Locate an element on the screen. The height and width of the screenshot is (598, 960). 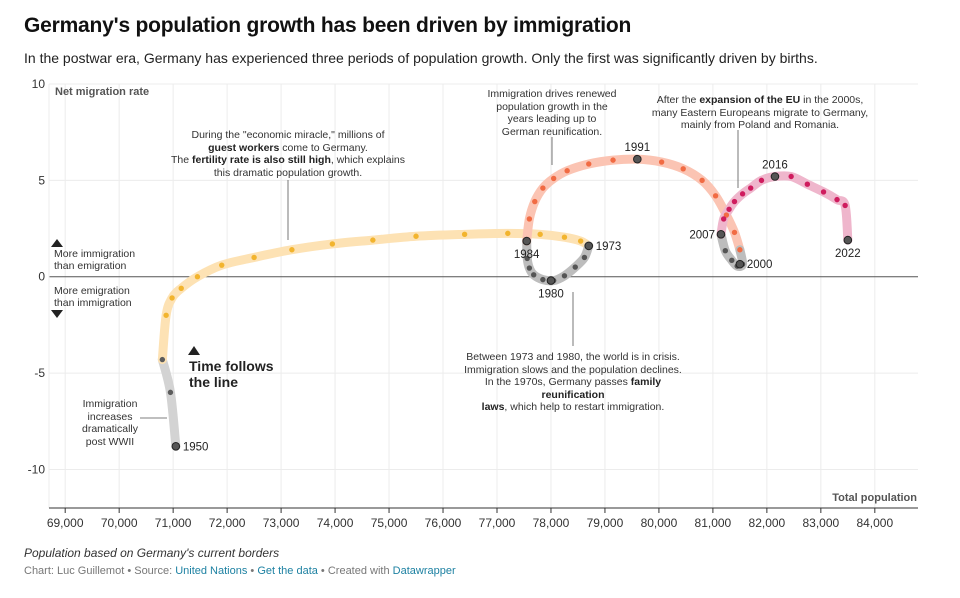
year-label-1980: 1980 is located at coordinates (551, 295).